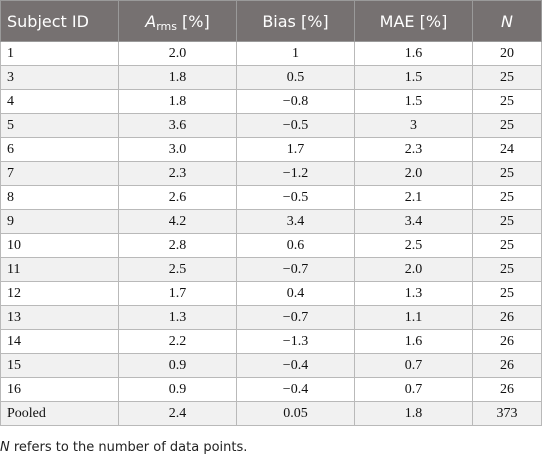  Describe the element at coordinates (151, 21) in the screenshot. I see `header-arms-symbol: A` at that location.